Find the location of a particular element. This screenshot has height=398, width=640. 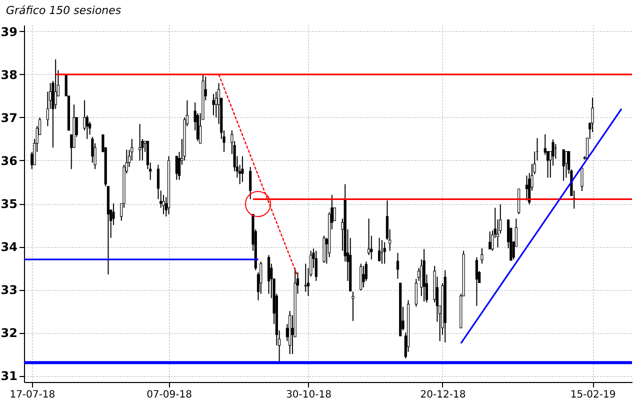

y-tick-label: 31 is located at coordinates (9, 376).